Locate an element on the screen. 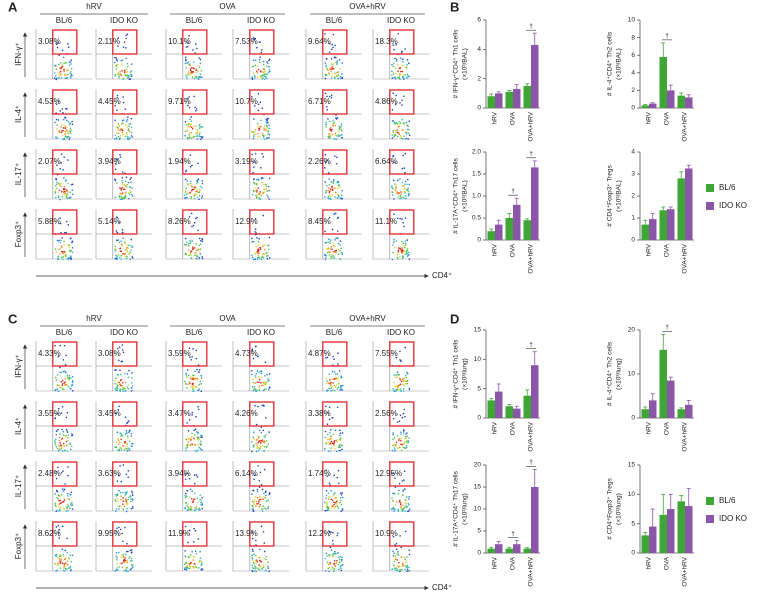 The height and width of the screenshot is (599, 782). percentage: 3.08% is located at coordinates (49, 41).